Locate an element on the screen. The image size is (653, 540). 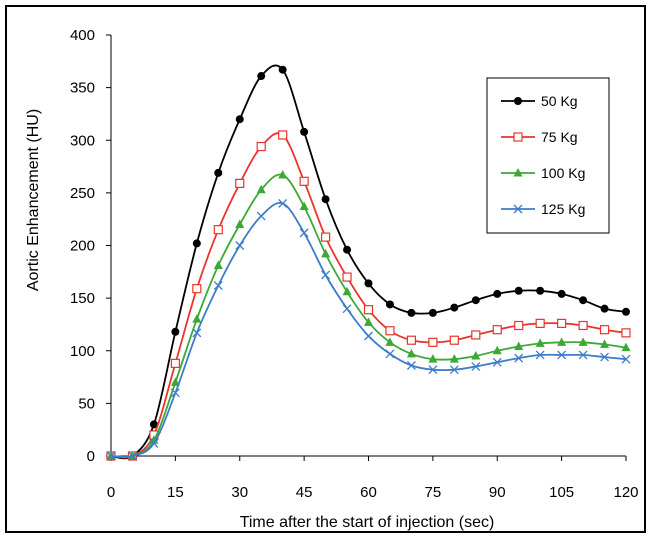
x-tick-label: 15 is located at coordinates (175, 492).